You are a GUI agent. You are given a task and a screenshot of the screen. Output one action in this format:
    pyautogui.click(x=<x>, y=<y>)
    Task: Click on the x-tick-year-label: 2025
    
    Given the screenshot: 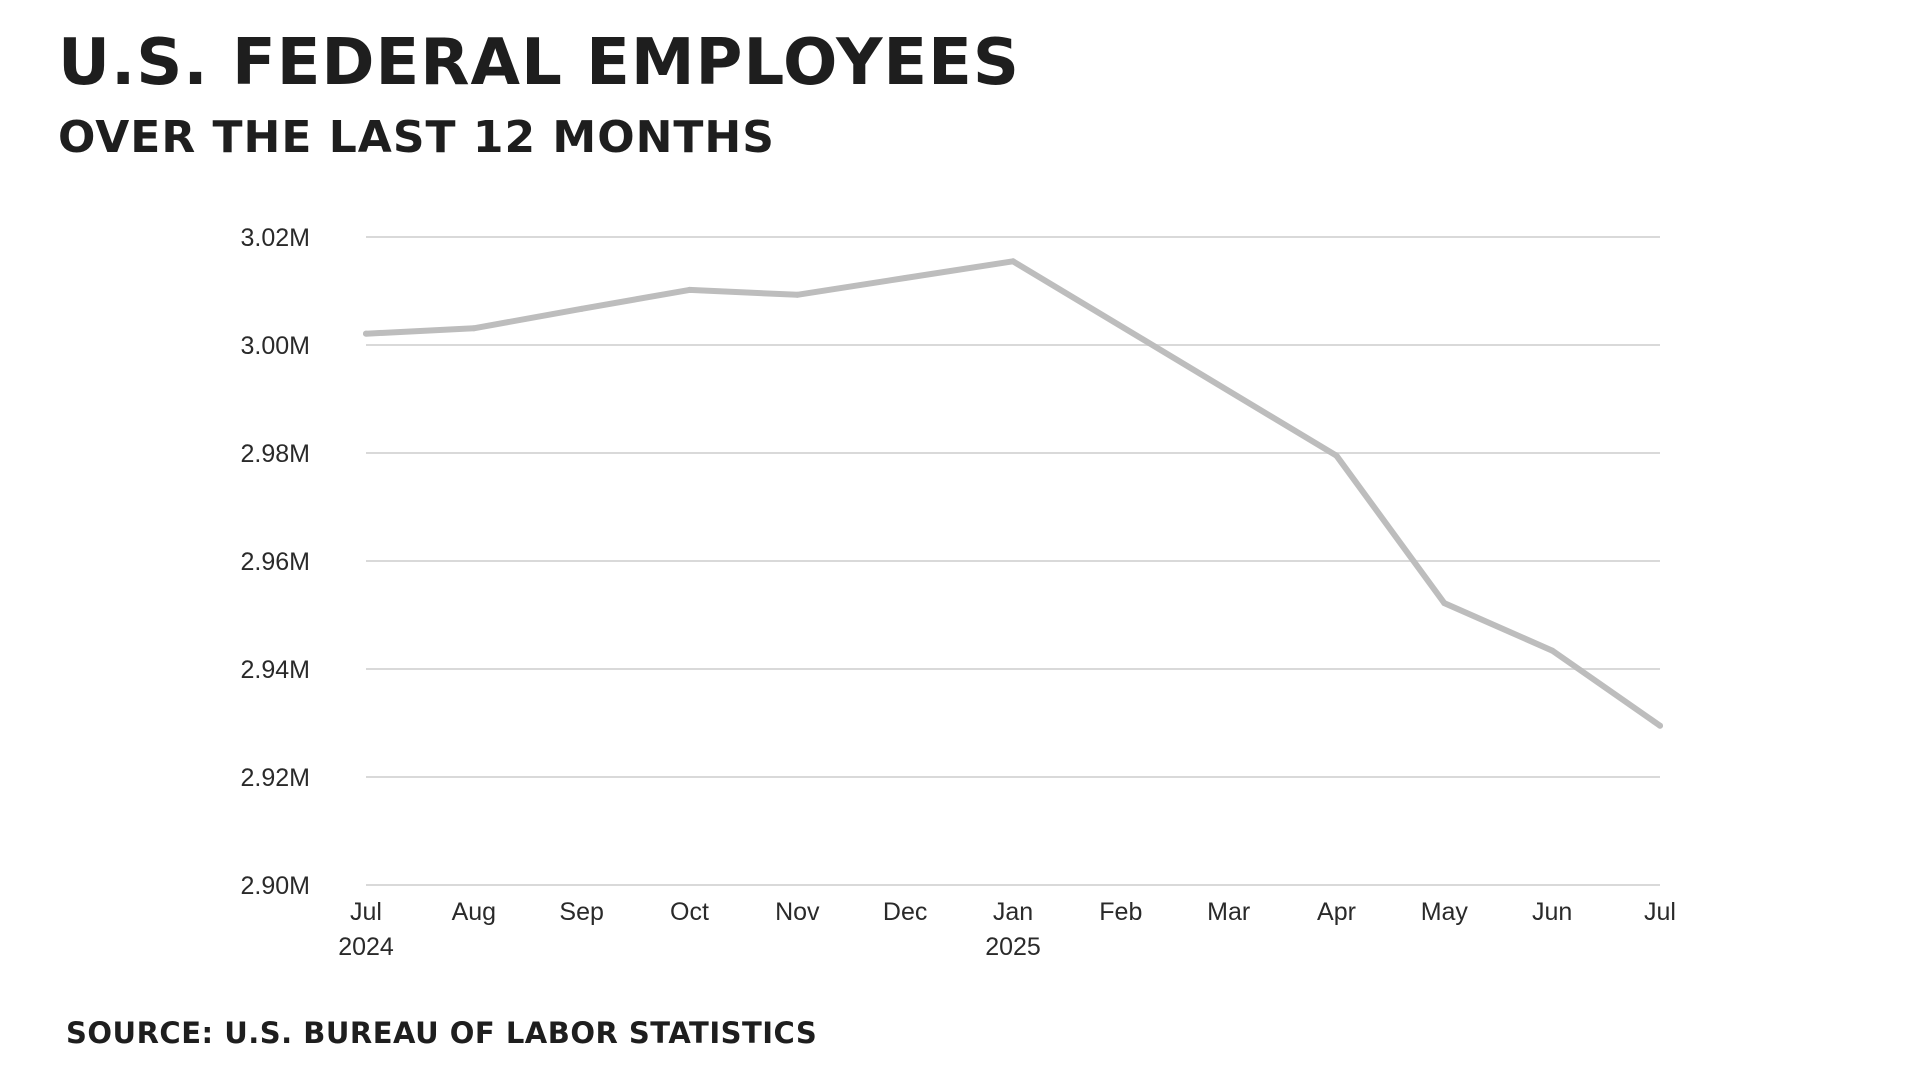 What is the action you would take?
    pyautogui.click(x=1013, y=947)
    